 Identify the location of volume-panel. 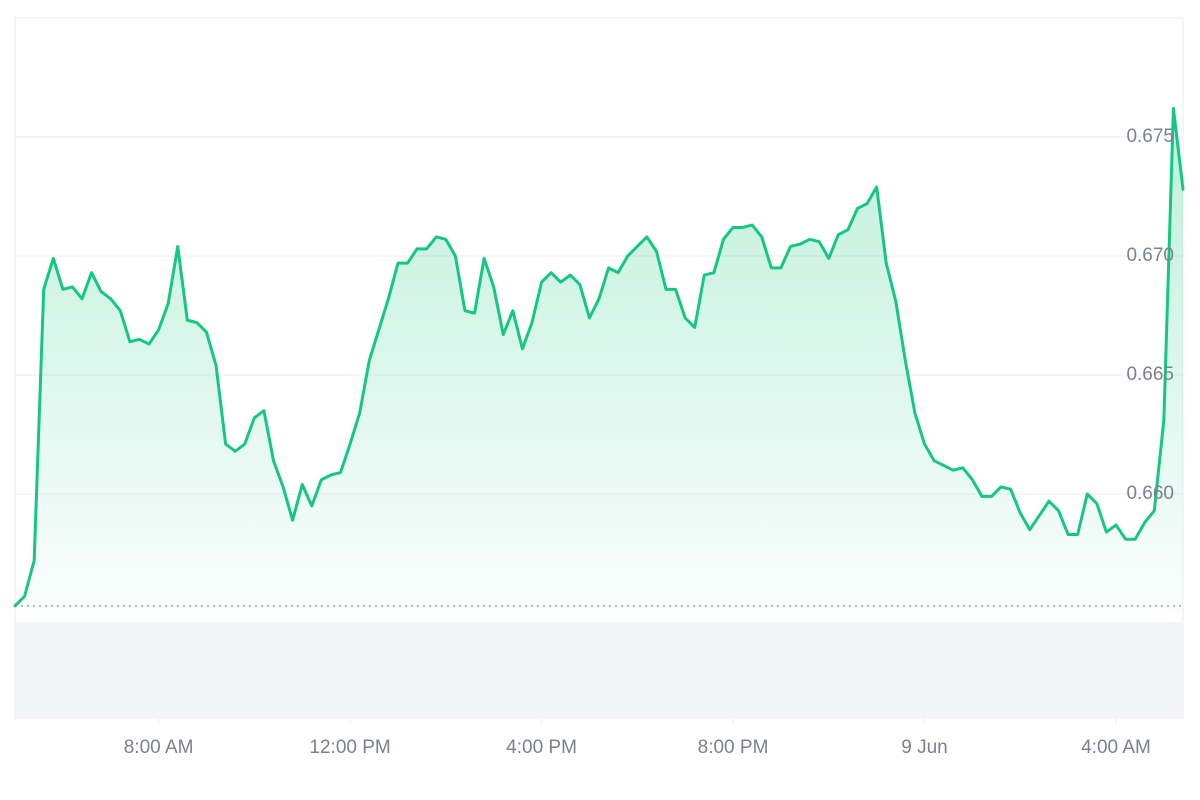
(599, 669).